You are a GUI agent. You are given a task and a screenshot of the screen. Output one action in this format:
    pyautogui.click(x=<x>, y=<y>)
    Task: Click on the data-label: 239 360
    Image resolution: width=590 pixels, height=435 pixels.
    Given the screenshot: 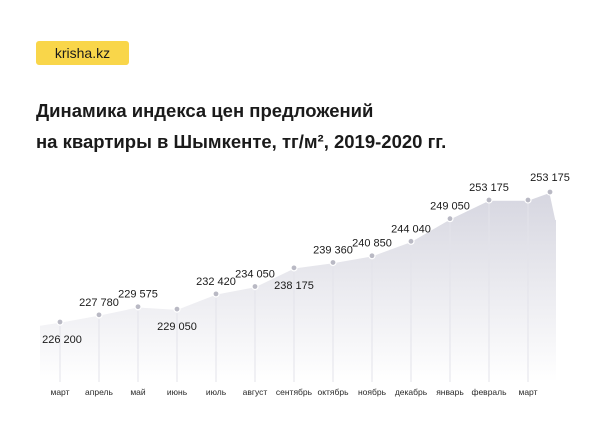 What is the action you would take?
    pyautogui.click(x=333, y=250)
    